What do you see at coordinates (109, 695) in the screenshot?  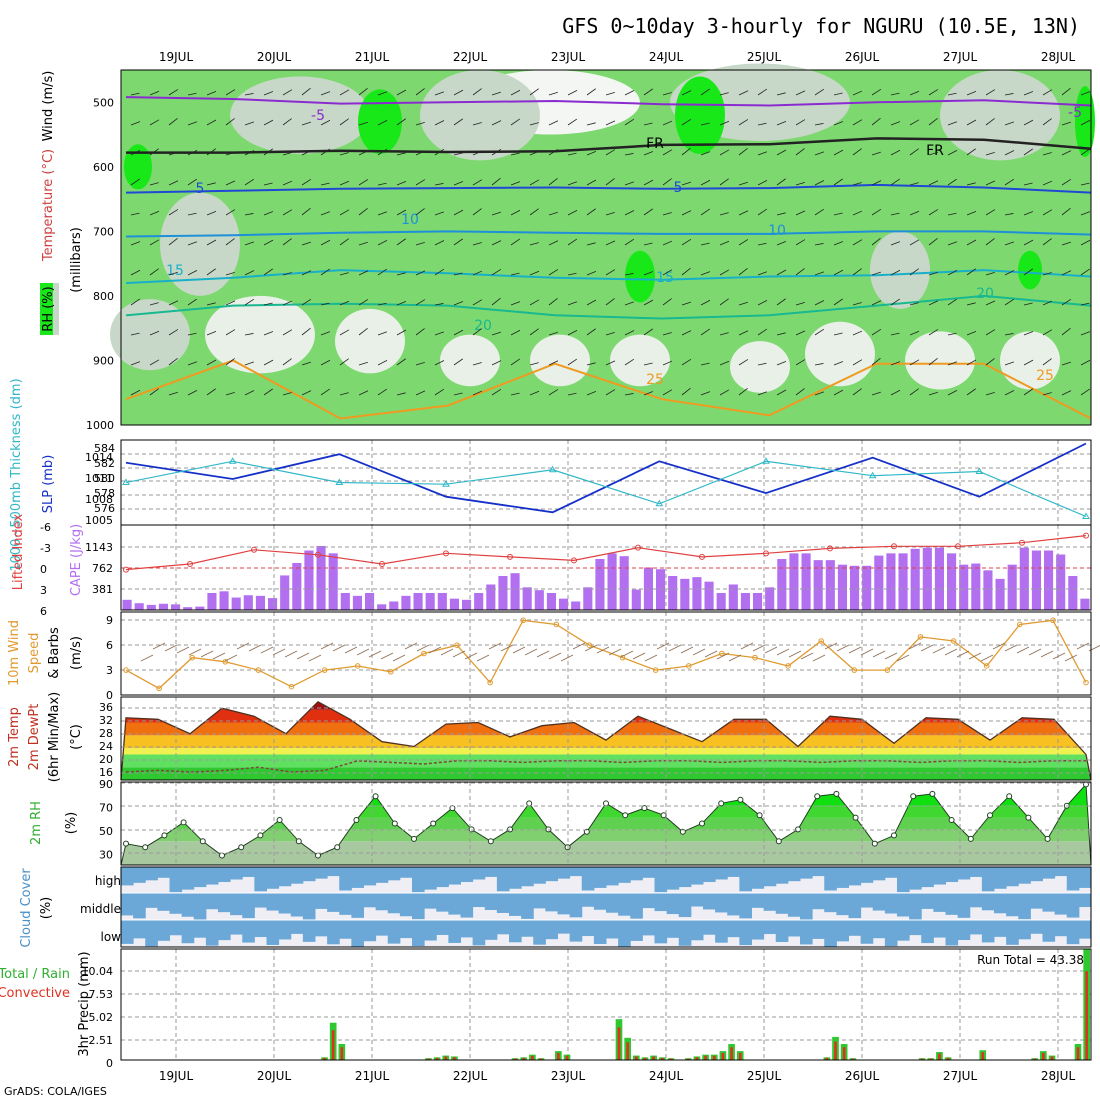 I see `wind-tick-label: 0` at bounding box center [109, 695].